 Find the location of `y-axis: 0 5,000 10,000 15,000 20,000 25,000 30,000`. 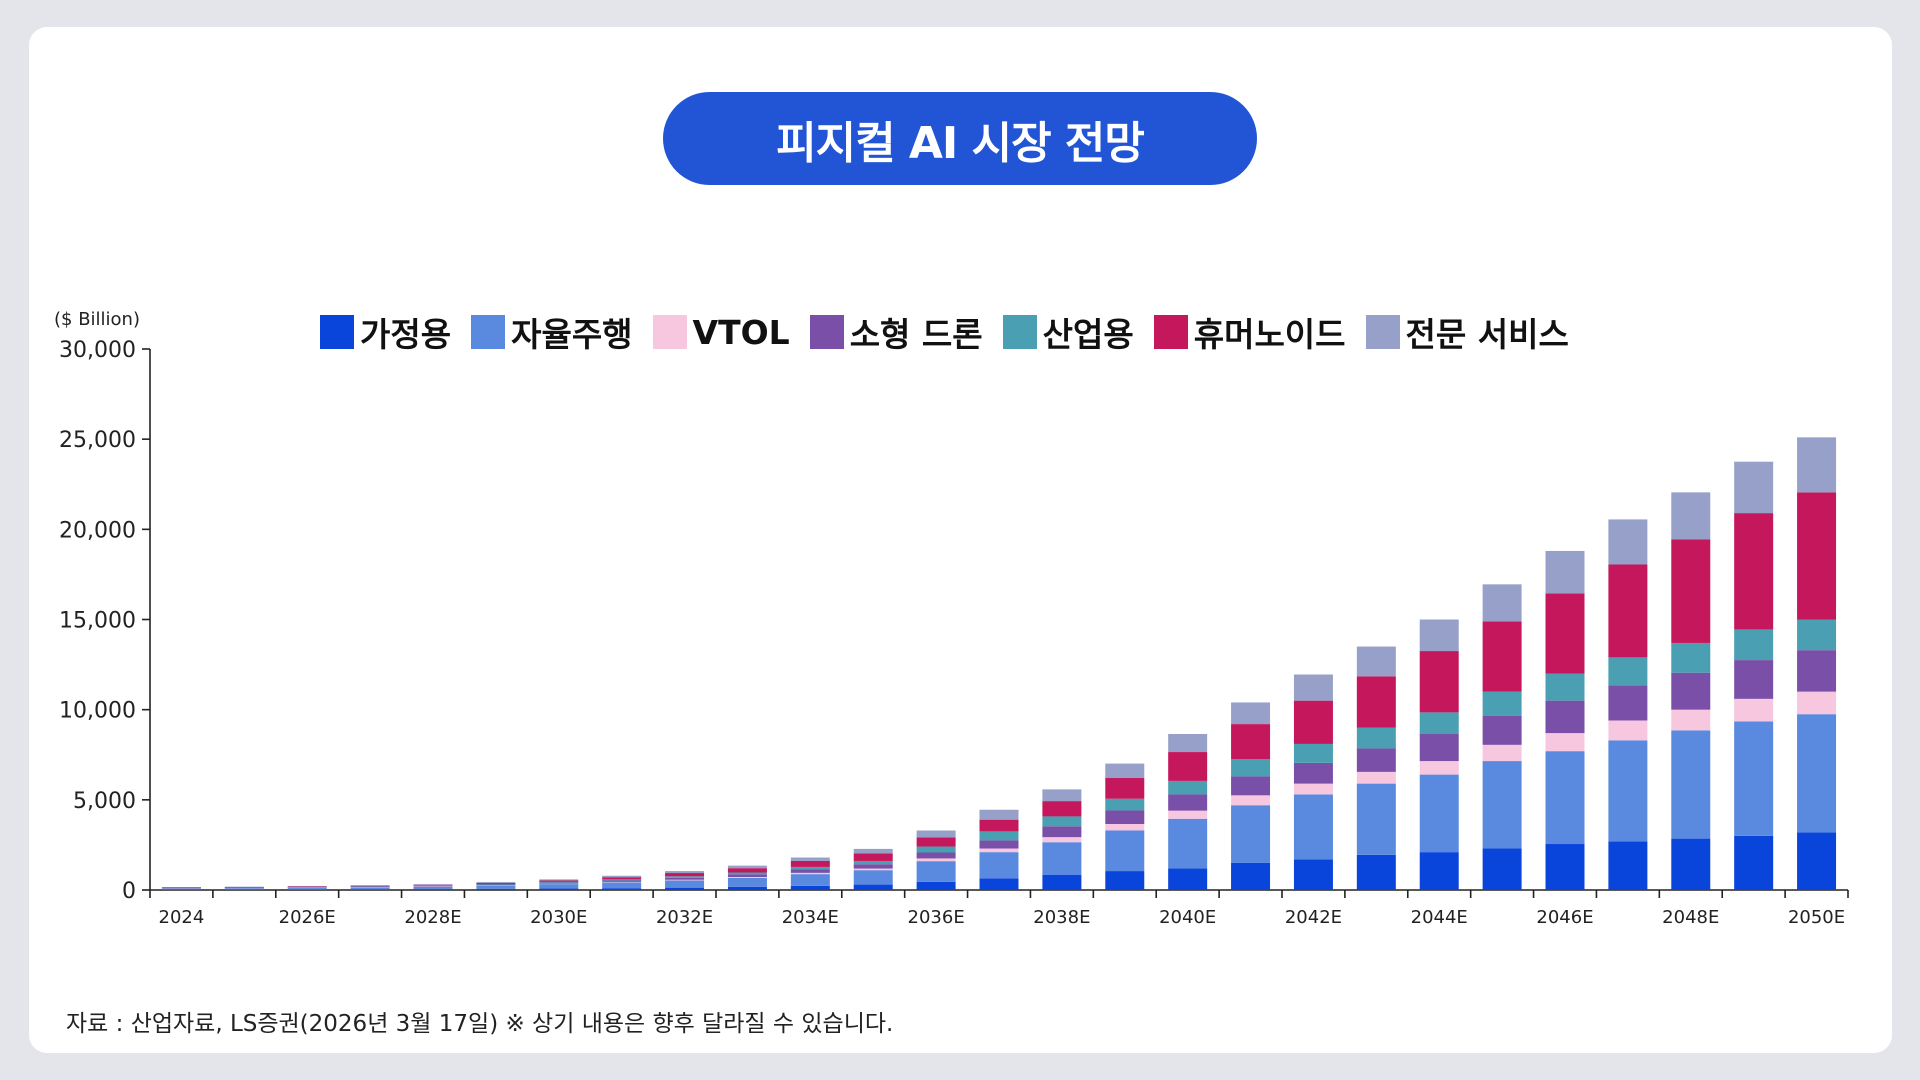

y-axis: 0 5,000 10,000 15,000 20,000 25,000 30,000 is located at coordinates (105, 621).